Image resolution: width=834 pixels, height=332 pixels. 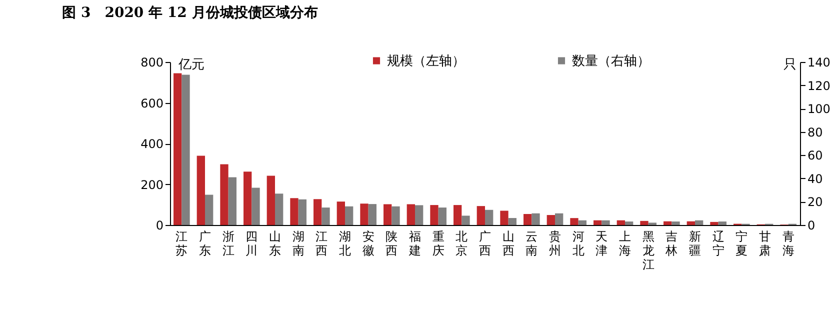 I want to click on y-tick-label: 800, so click(x=152, y=63).